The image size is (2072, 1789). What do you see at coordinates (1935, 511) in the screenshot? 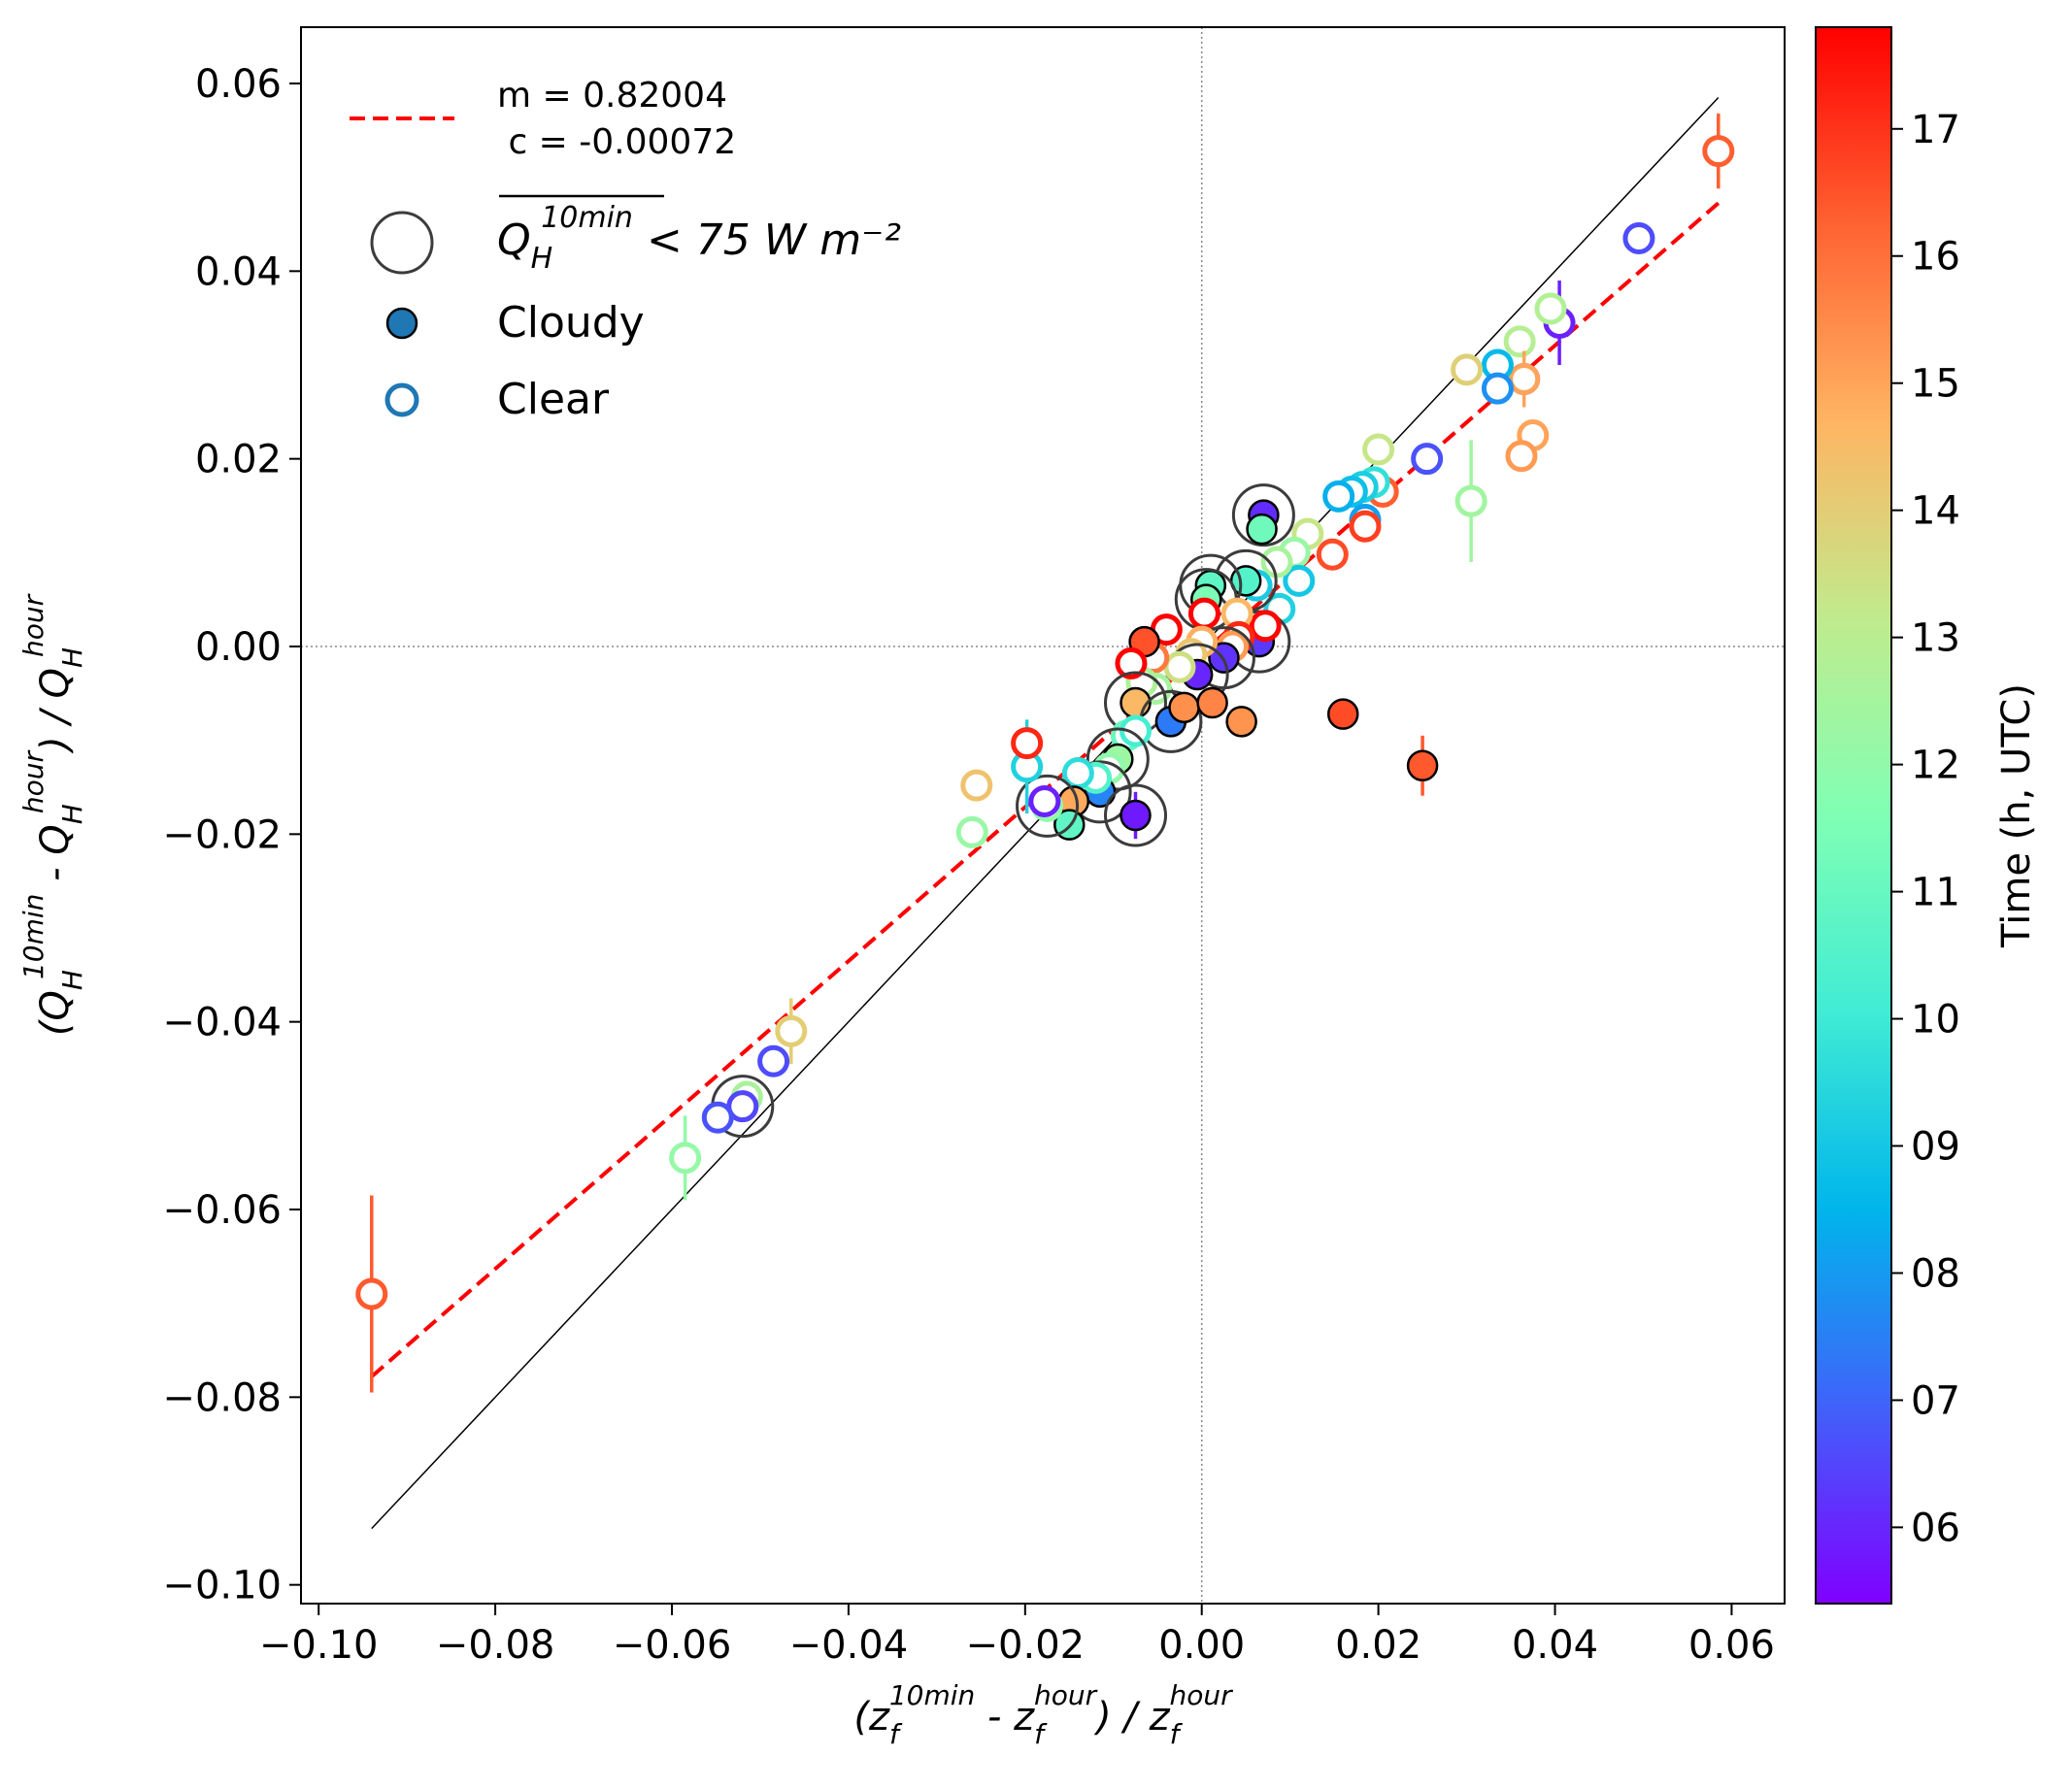
I see `colorbar-tick-label: 14` at bounding box center [1935, 511].